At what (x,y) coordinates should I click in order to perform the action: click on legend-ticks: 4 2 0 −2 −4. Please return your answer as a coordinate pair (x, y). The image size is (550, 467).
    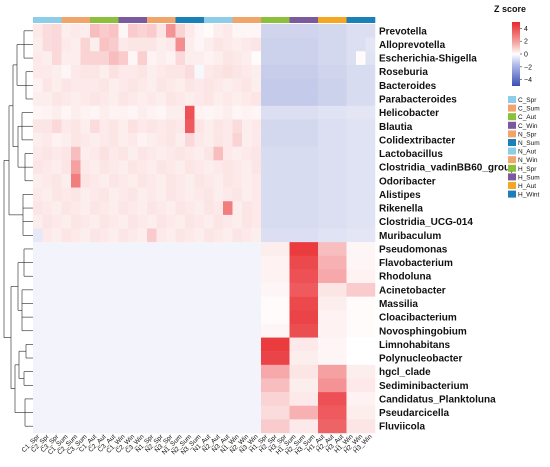
    Looking at the image, I should click on (526, 55).